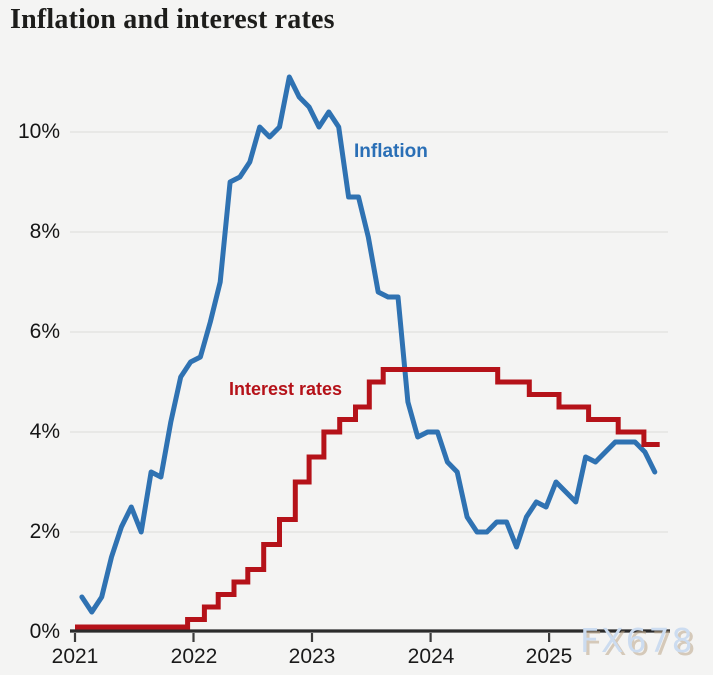 The image size is (713, 675). Describe the element at coordinates (44, 331) in the screenshot. I see `y-axis-tick-6: 6%` at that location.